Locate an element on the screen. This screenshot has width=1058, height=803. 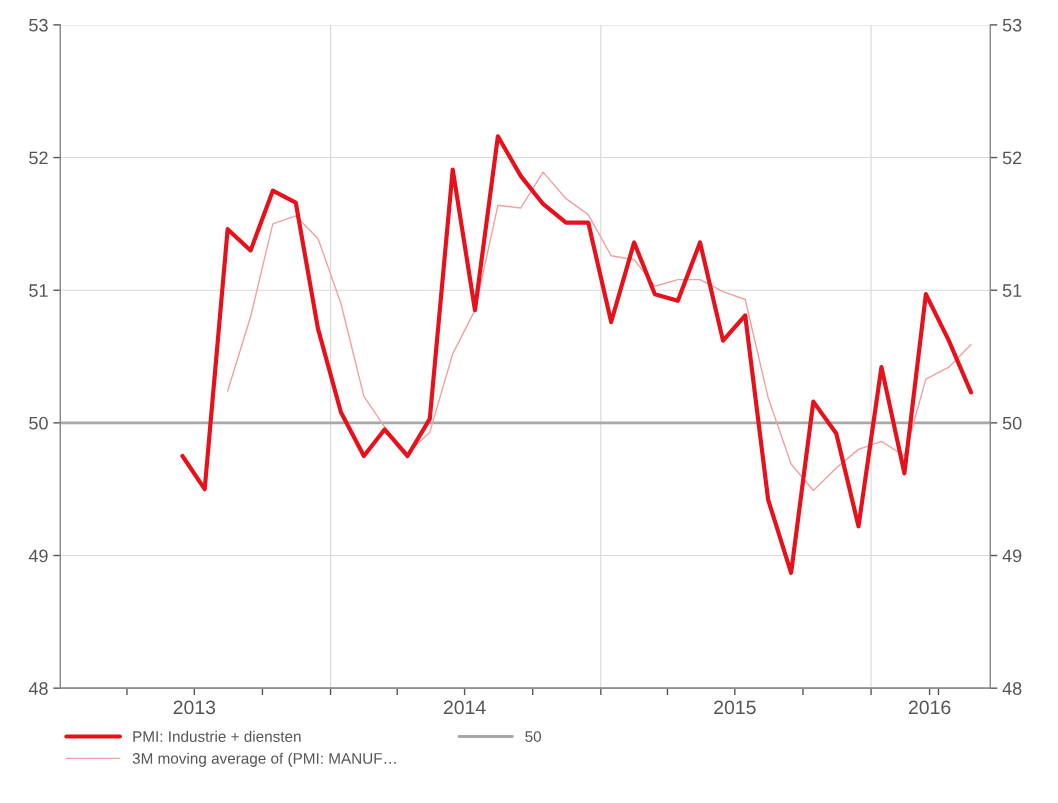
y2-tick-label: 52 is located at coordinates (1012, 158).